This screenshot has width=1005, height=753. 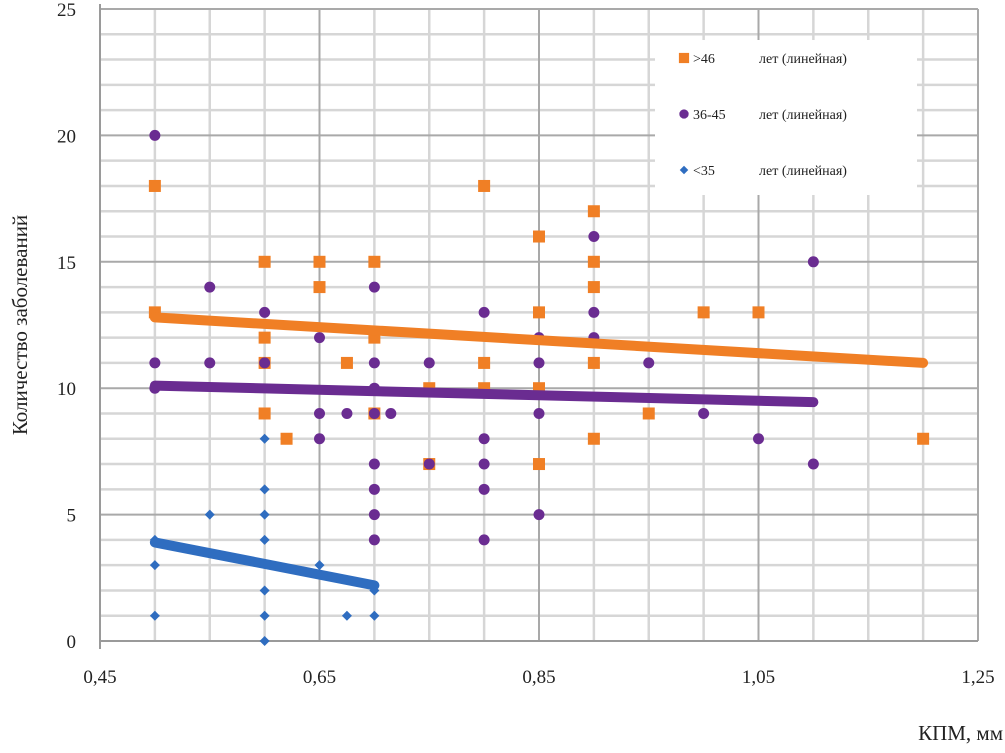 I want to click on y-tick-label: 0, so click(x=72, y=642).